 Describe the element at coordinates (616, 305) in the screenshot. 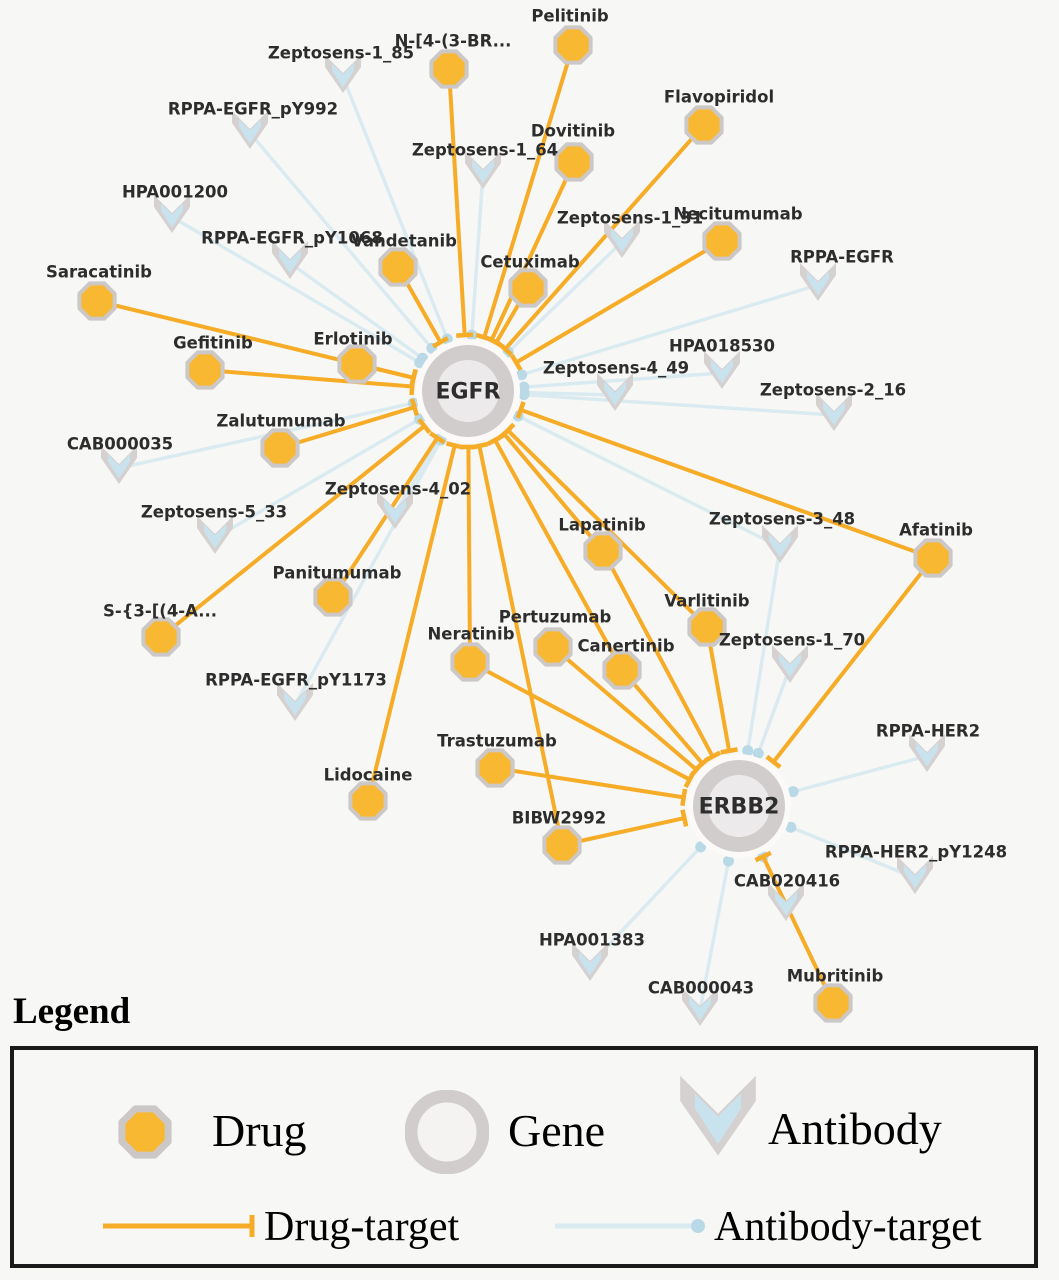

I see `edge-necitumumab-egfr` at that location.